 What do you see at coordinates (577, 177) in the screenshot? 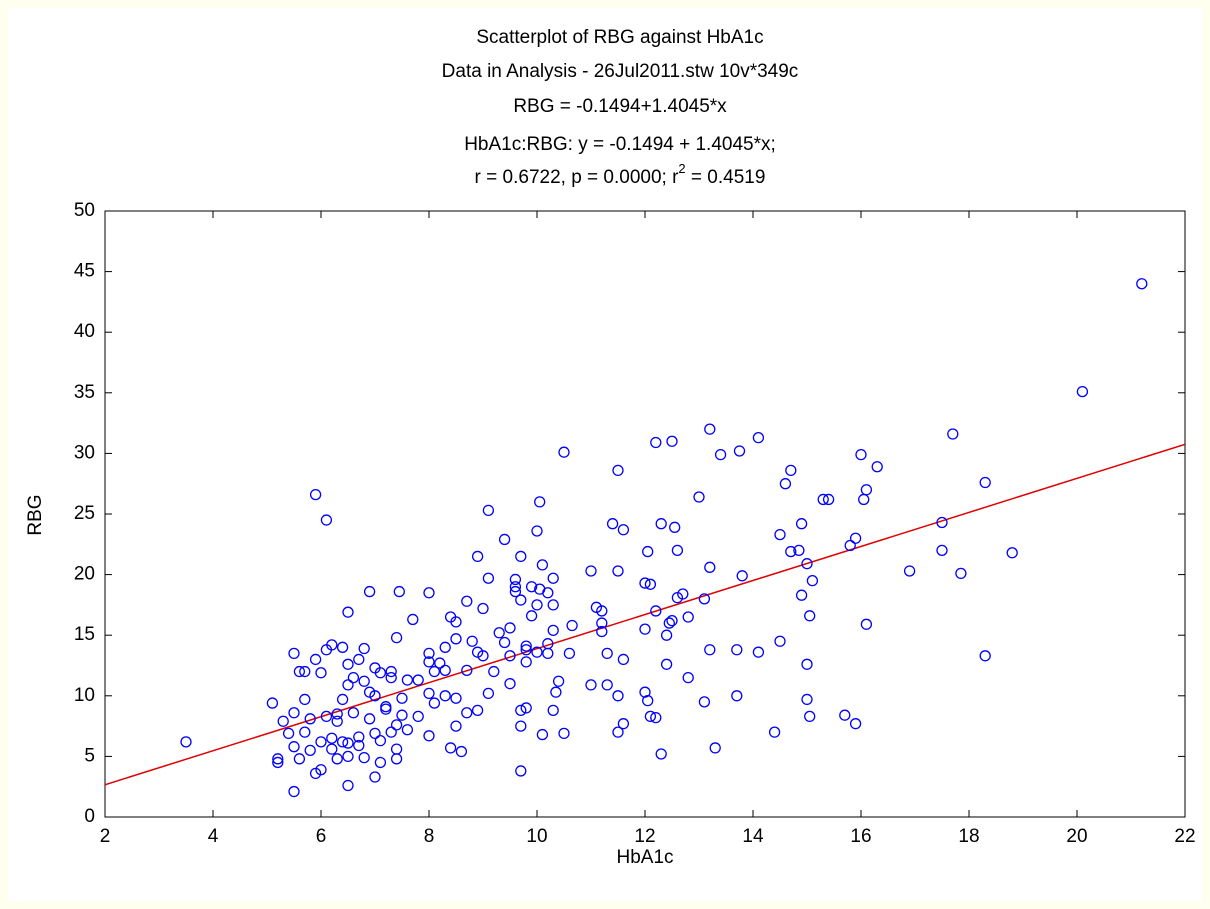
I see `stats-text: r = 0.6722, p = 0.0000; r` at bounding box center [577, 177].